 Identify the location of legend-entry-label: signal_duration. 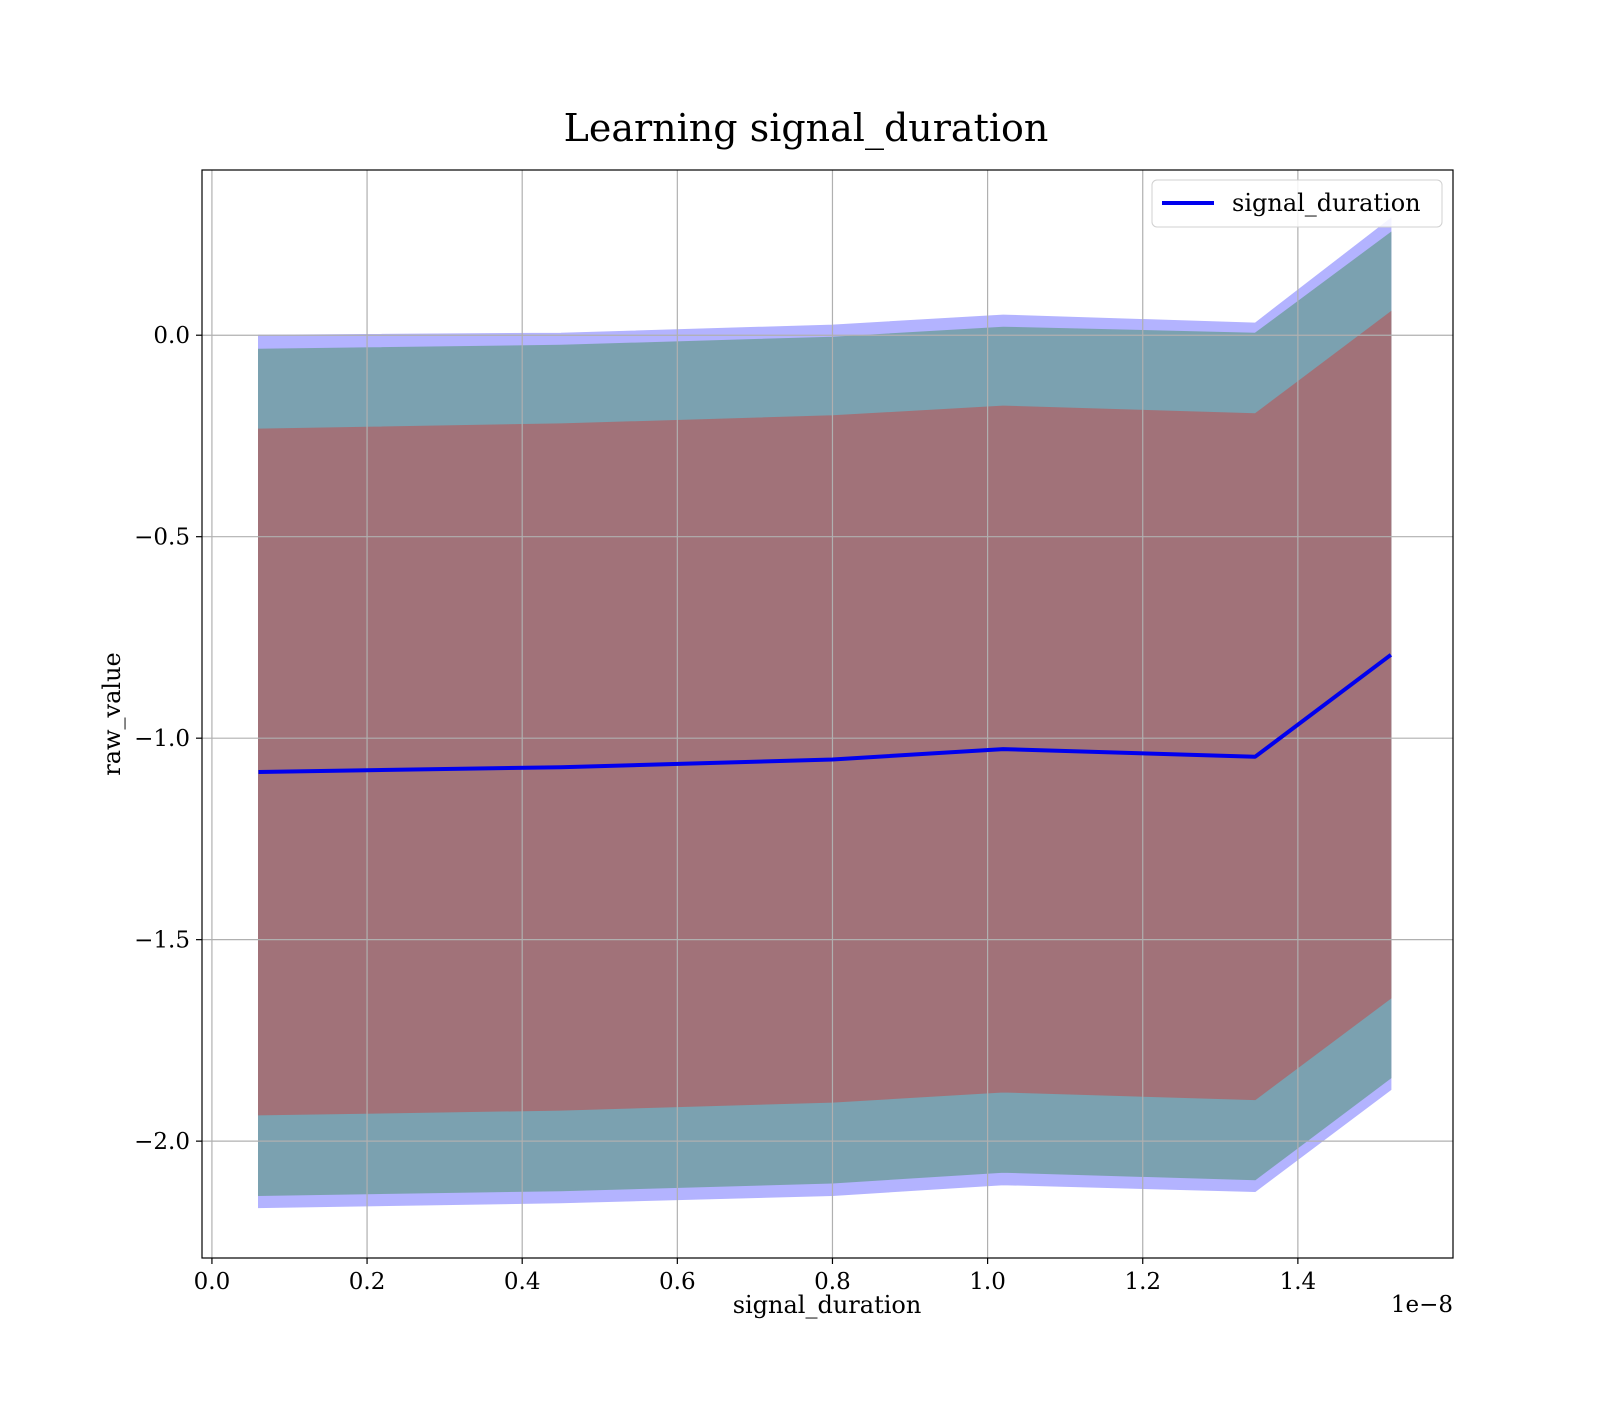
(1326, 203).